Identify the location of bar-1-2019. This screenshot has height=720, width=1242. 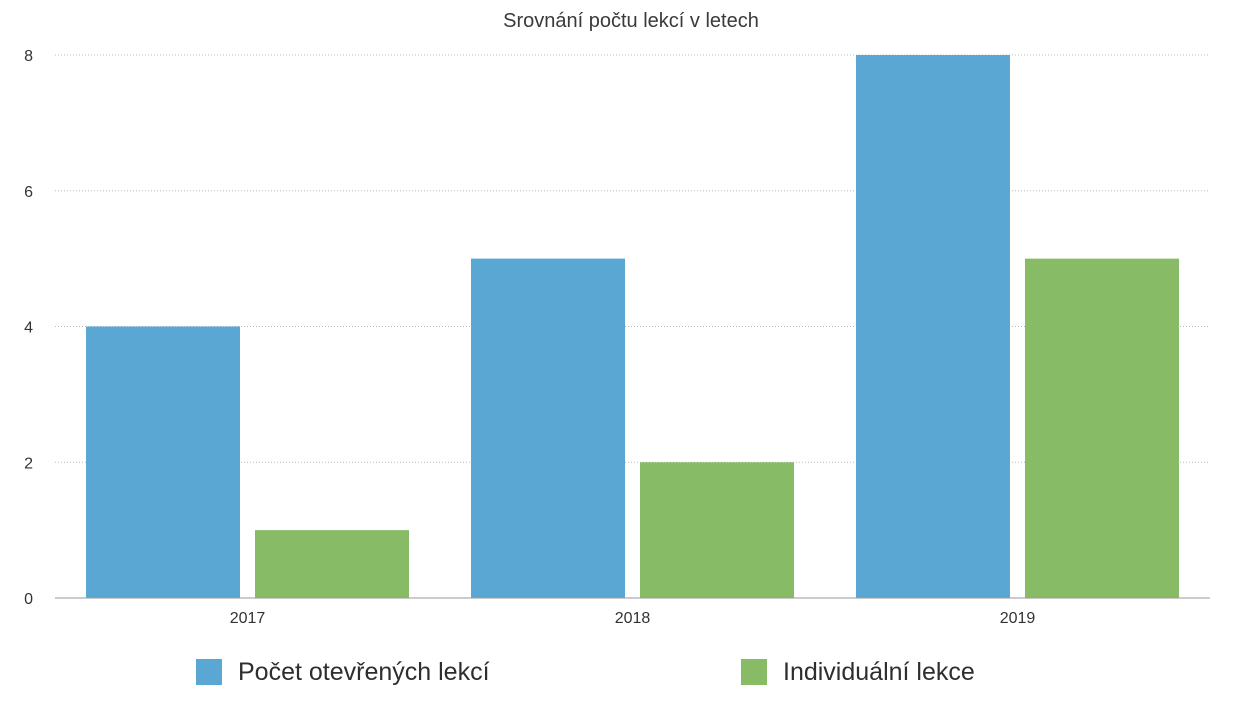
(933, 326).